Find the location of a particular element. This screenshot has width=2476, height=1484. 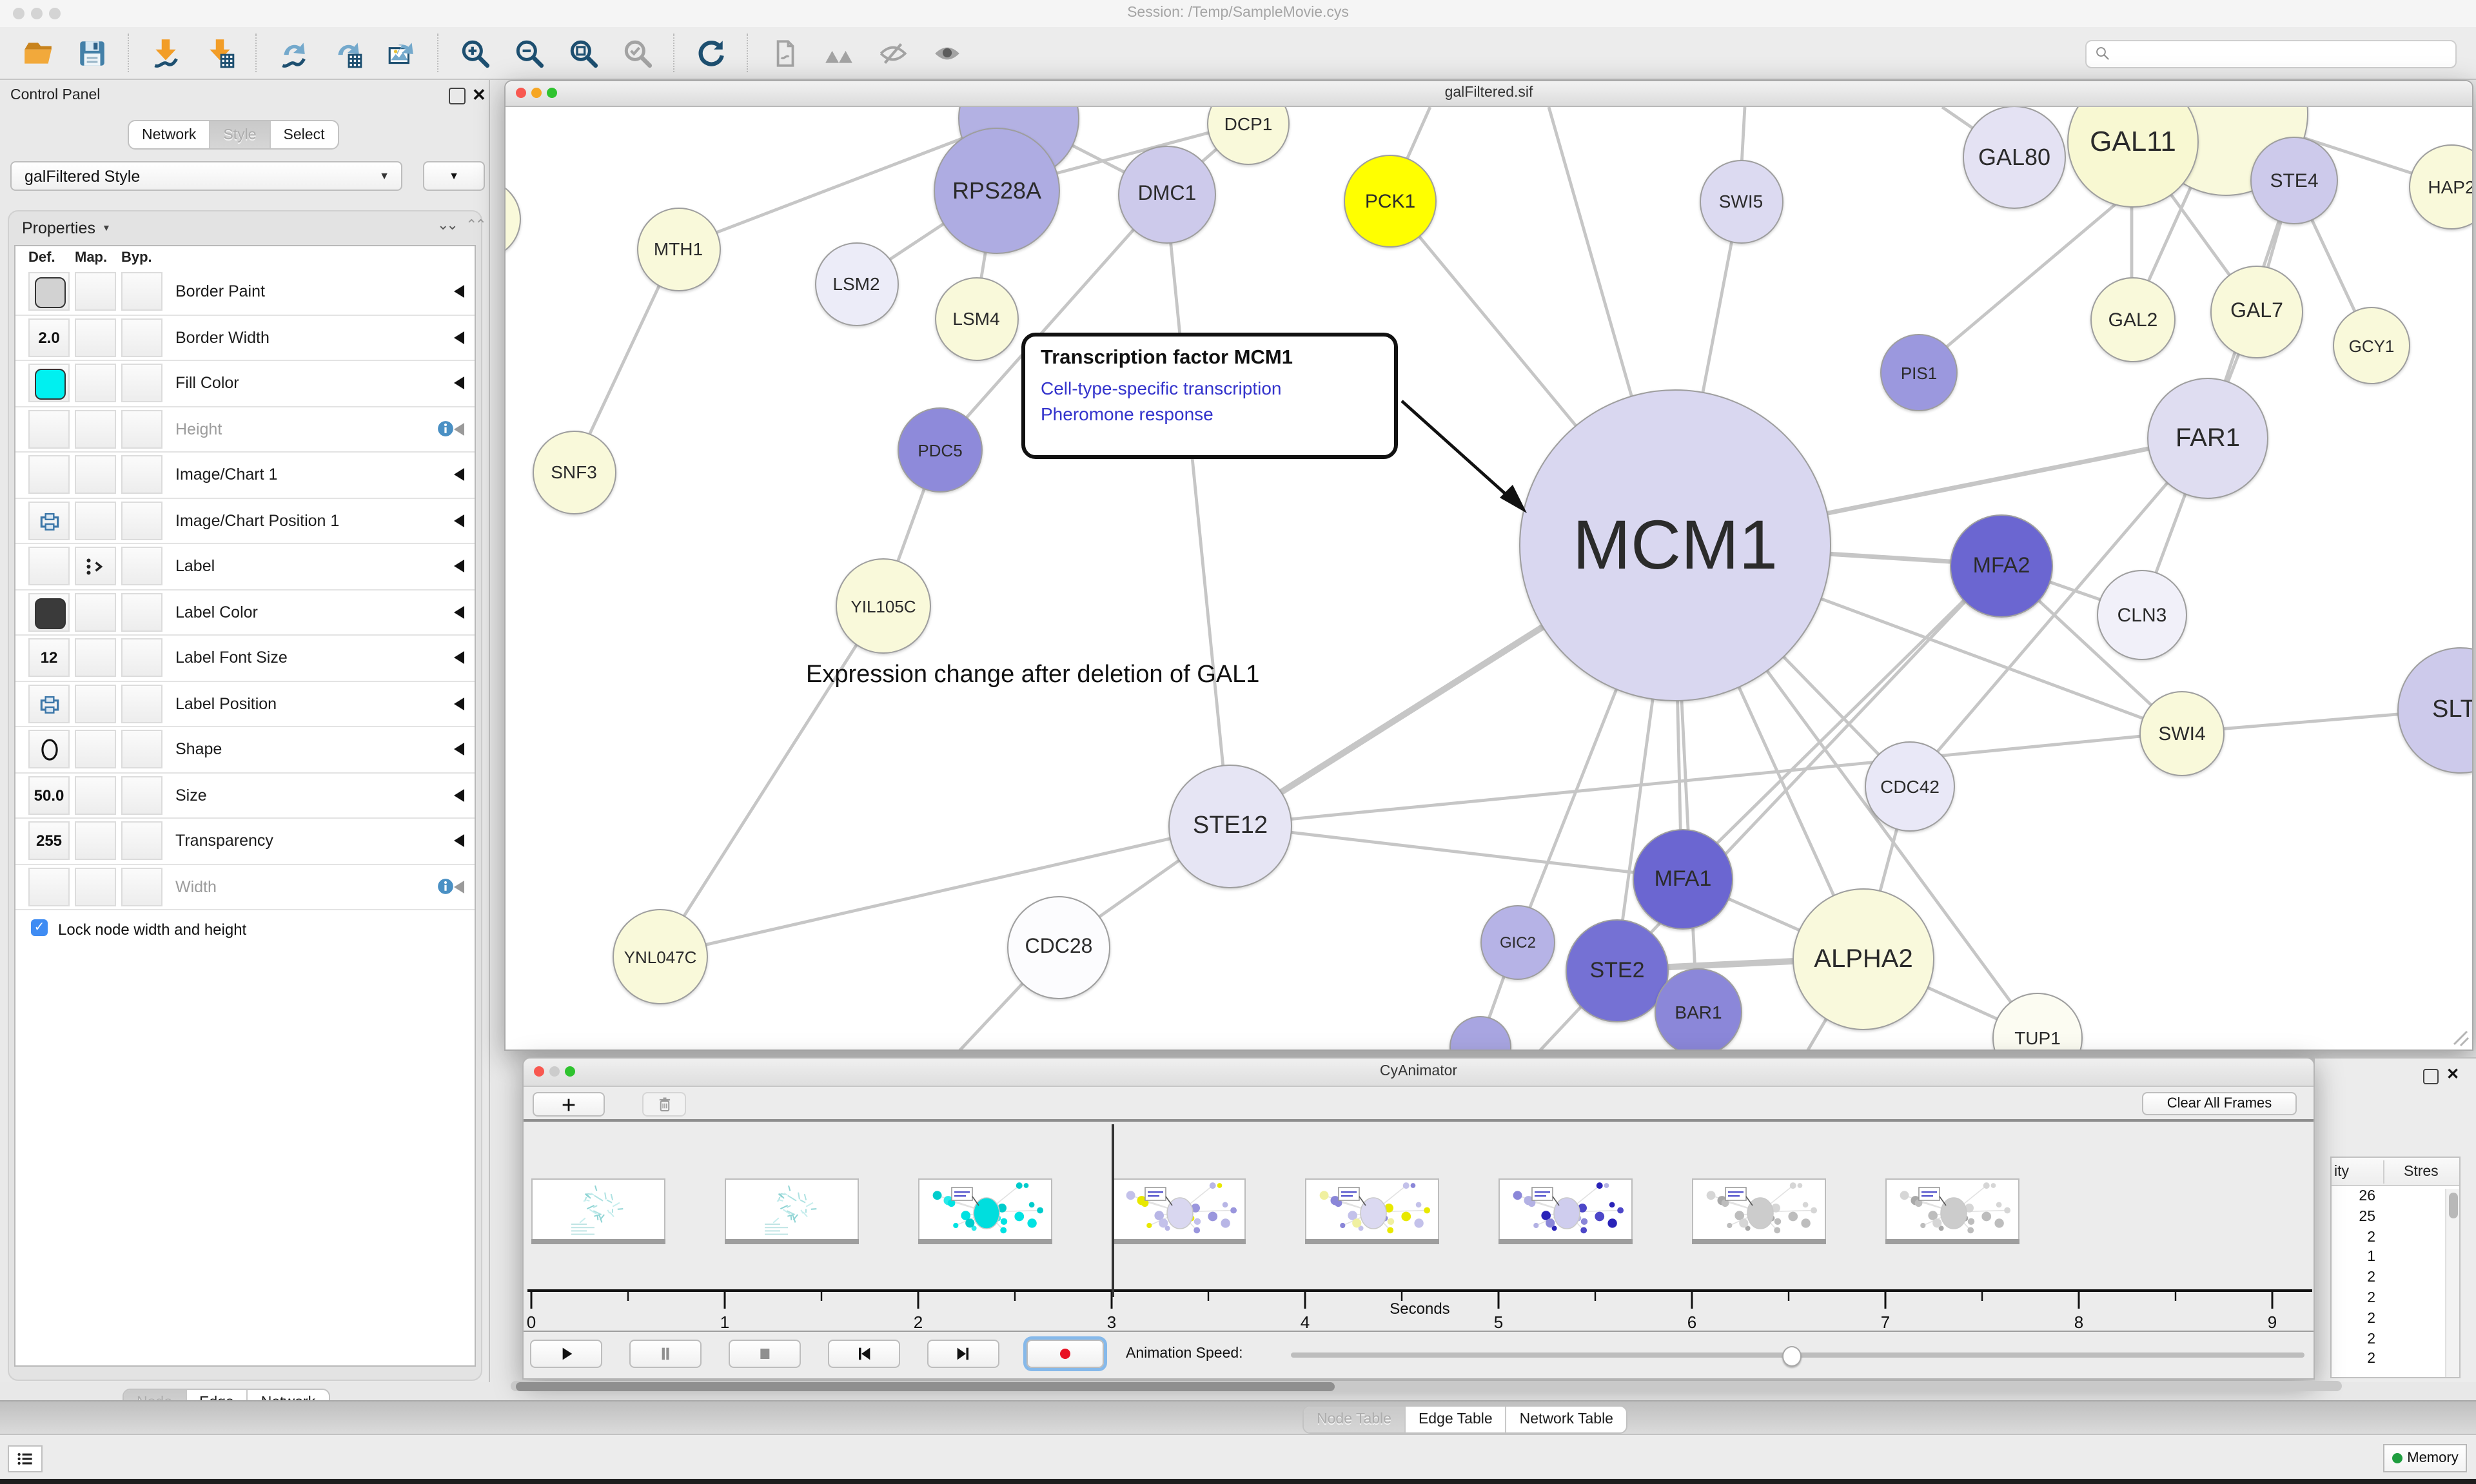

property-row-image-chart-position-1: Image/Chart Position 1 is located at coordinates (245, 521).